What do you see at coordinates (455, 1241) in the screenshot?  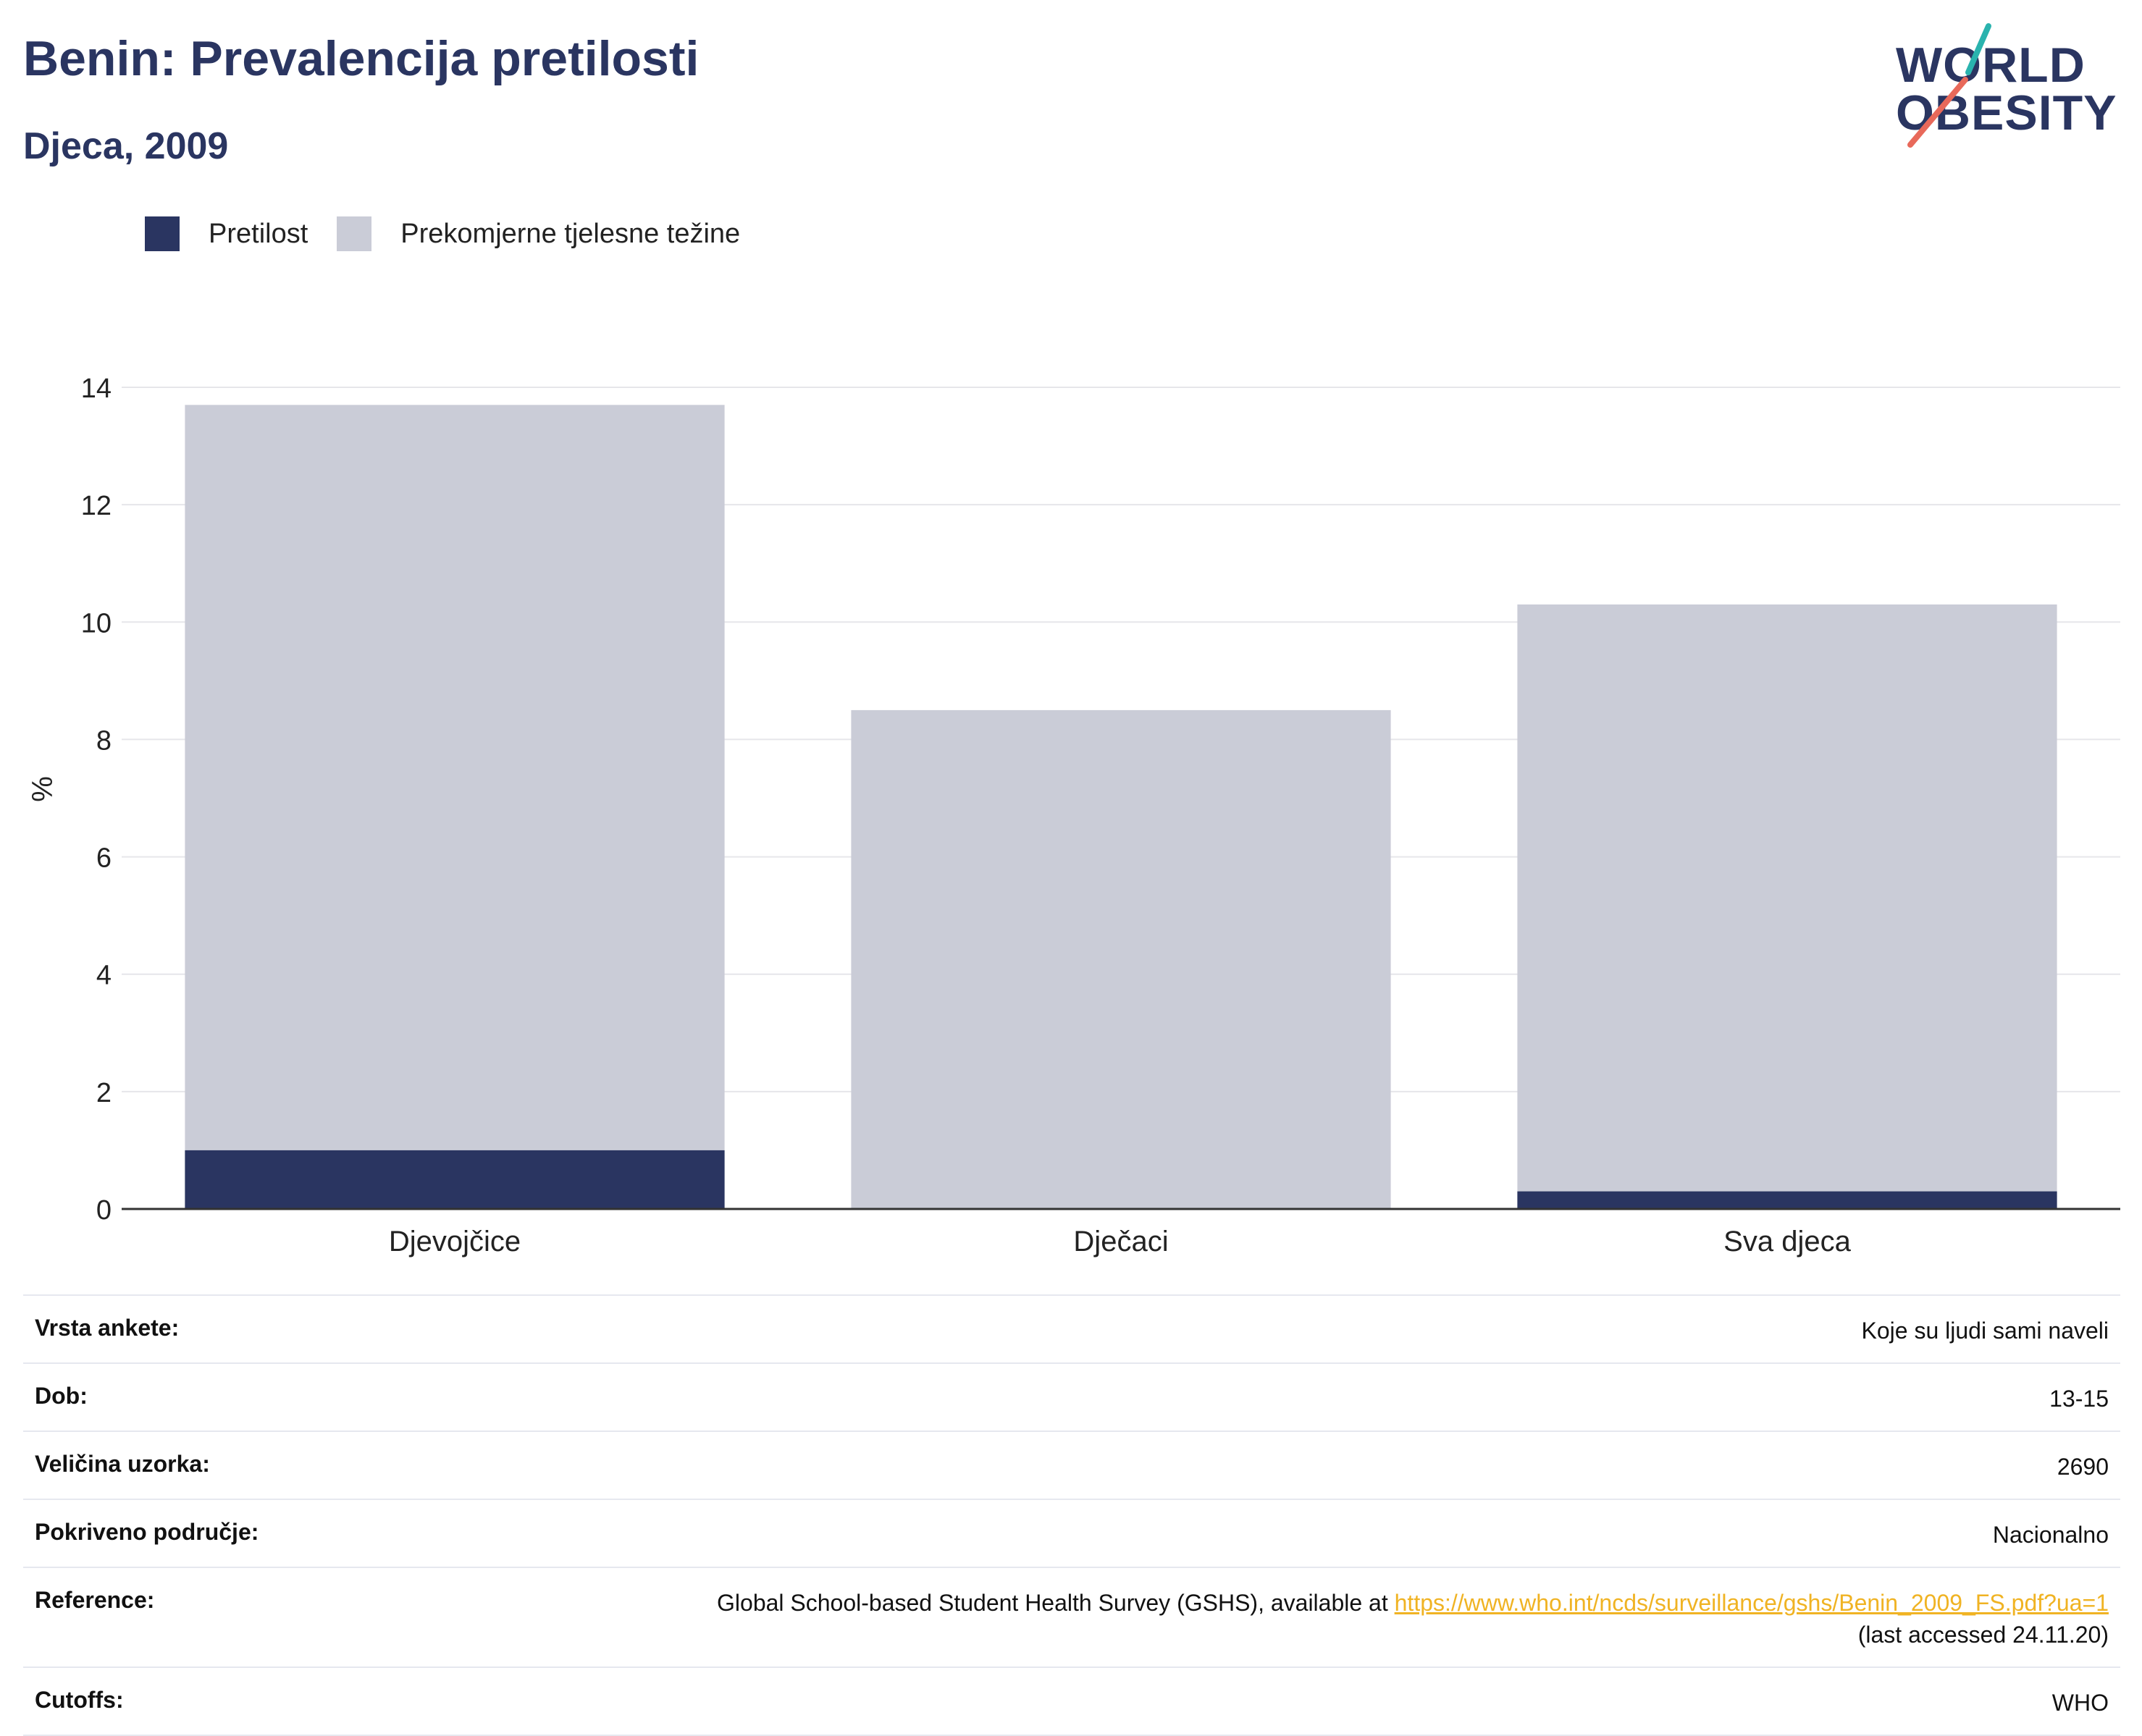 I see `x-tick-label: Djevojčice` at bounding box center [455, 1241].